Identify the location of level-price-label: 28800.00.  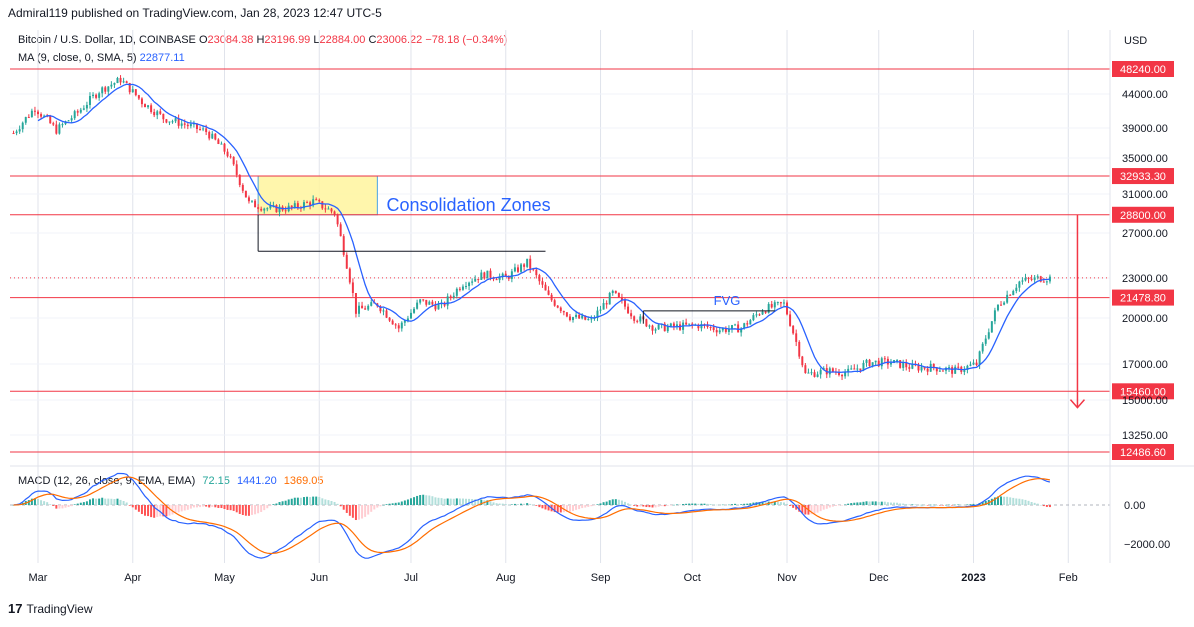
(1143, 216).